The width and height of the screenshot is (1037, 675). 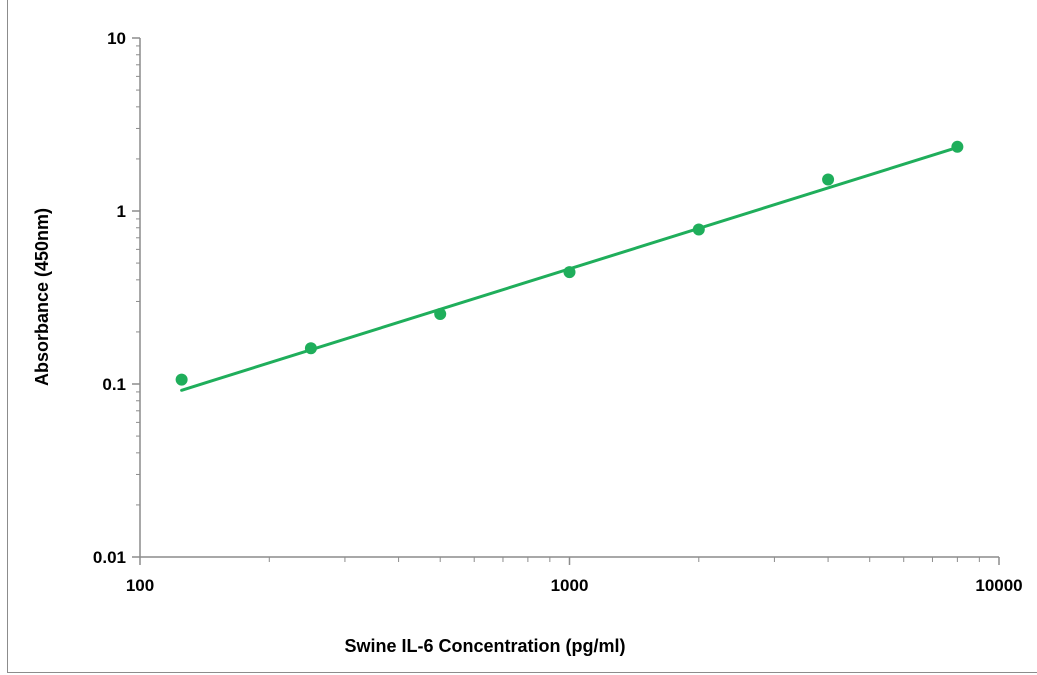 What do you see at coordinates (116, 38) in the screenshot?
I see `y-tick-label: 10` at bounding box center [116, 38].